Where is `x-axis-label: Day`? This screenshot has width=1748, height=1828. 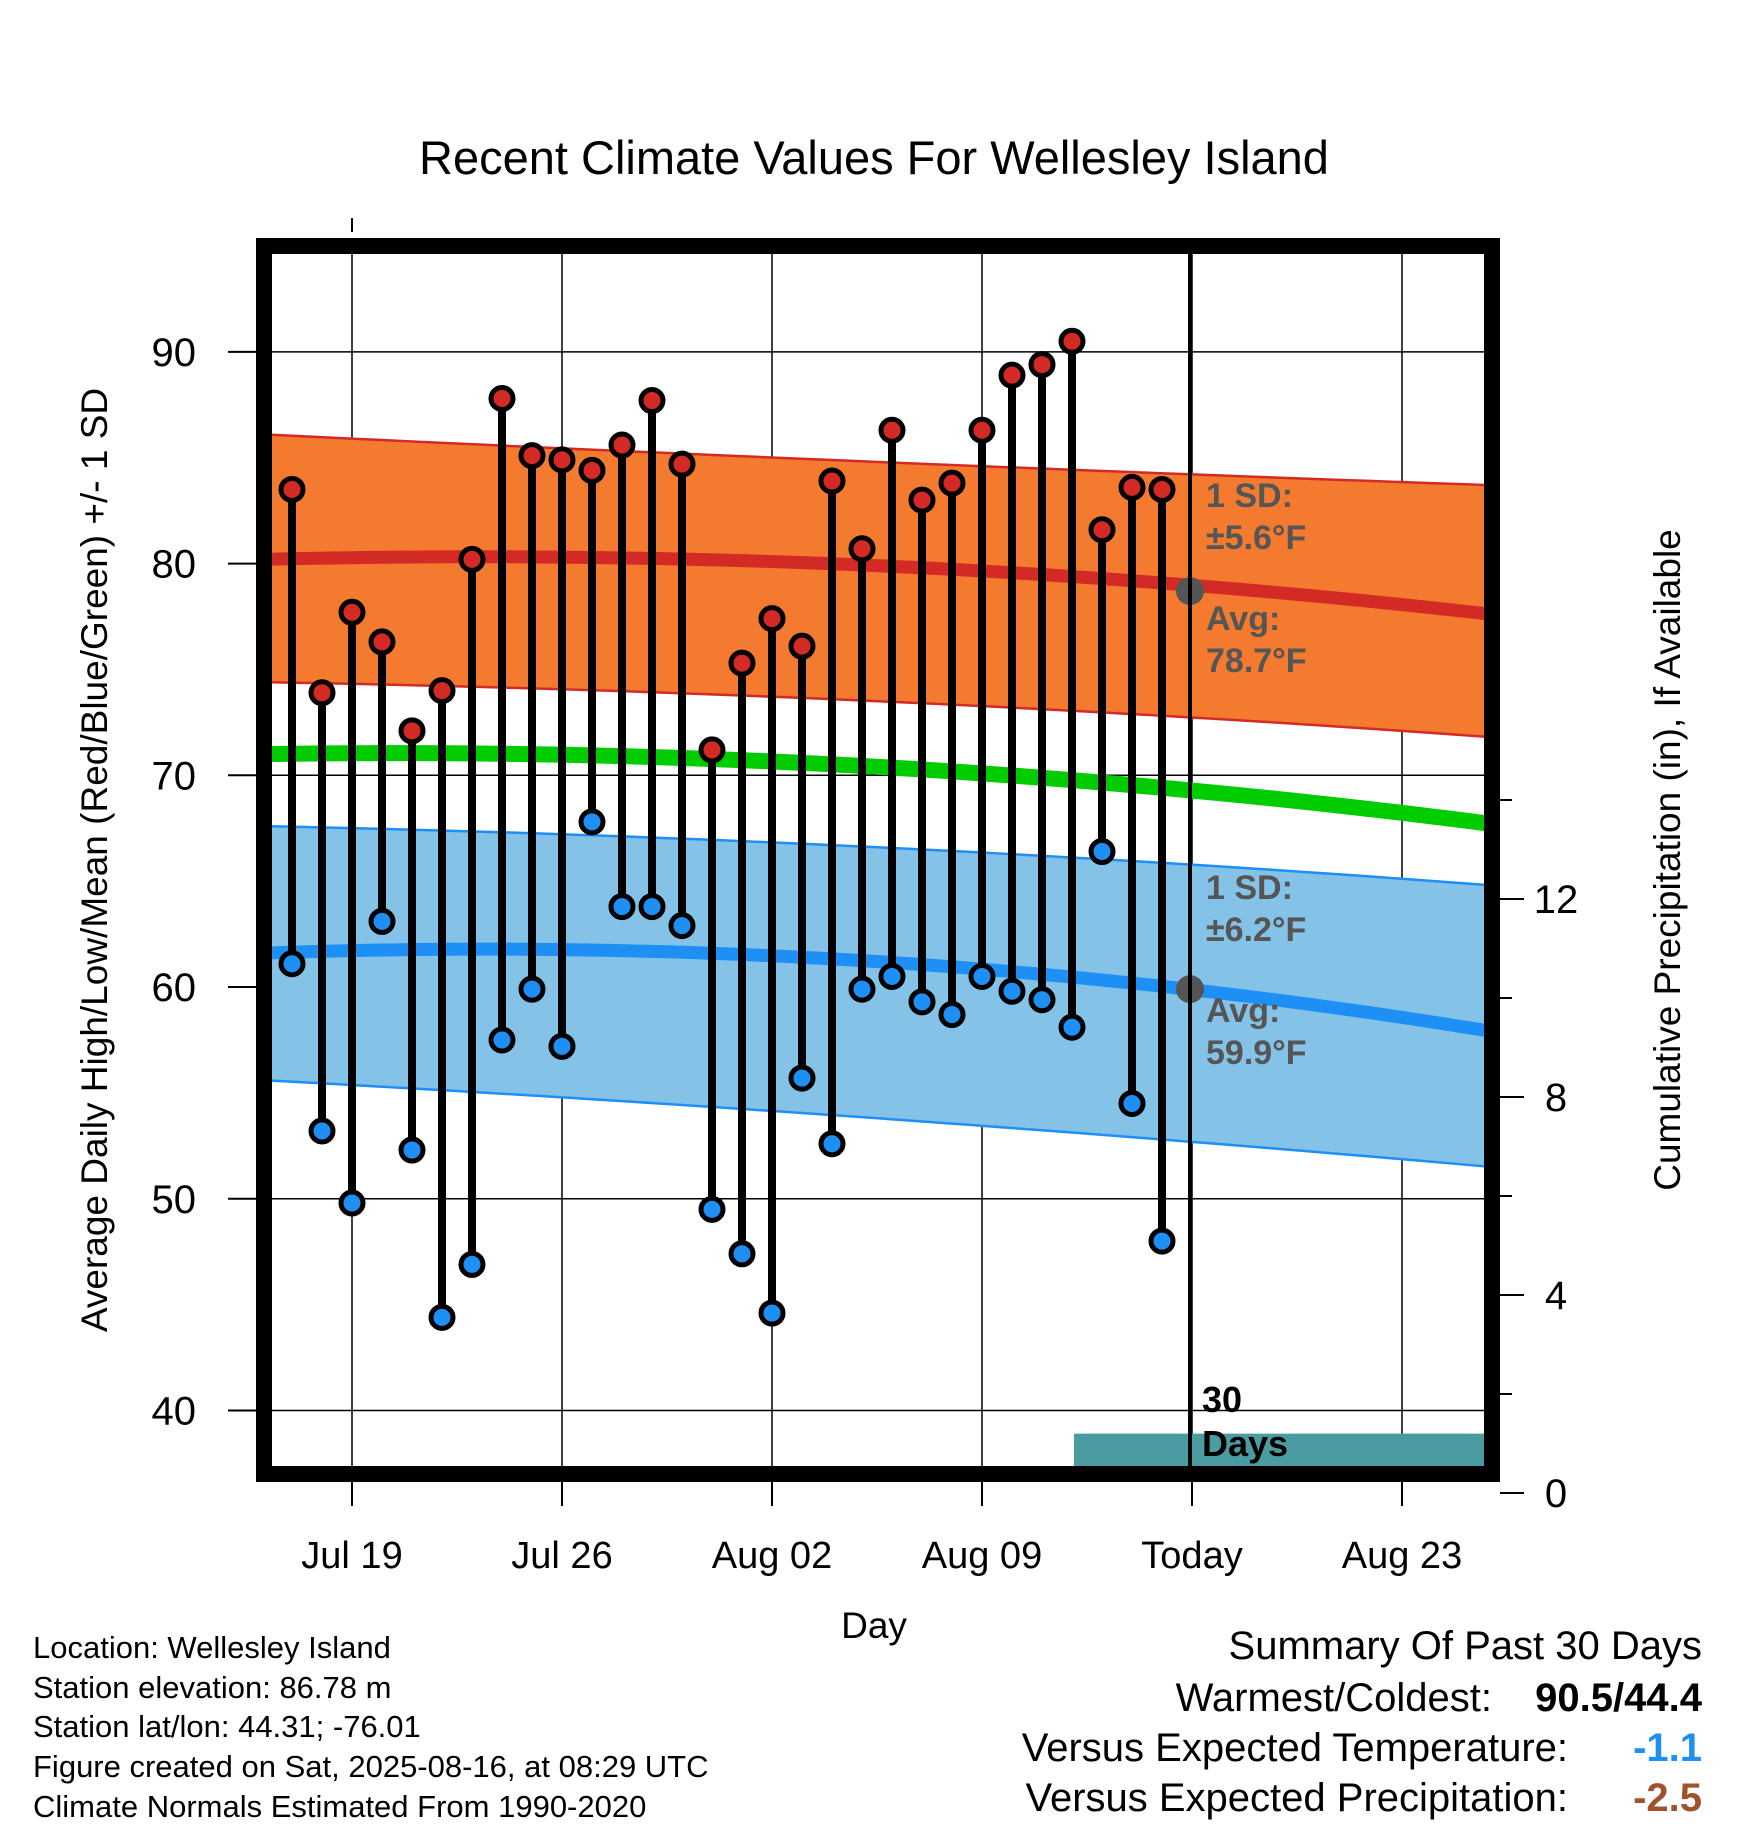
x-axis-label: Day is located at coordinates (874, 1625).